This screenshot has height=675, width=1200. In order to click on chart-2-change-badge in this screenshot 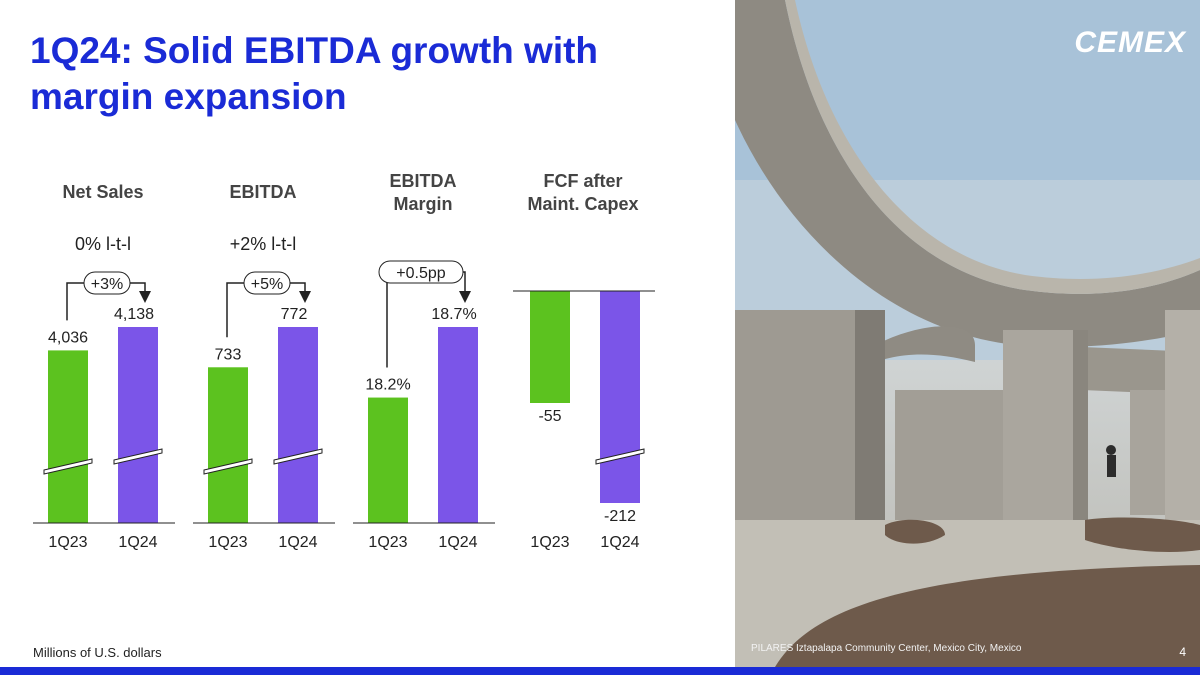, I will do `click(267, 283)`.